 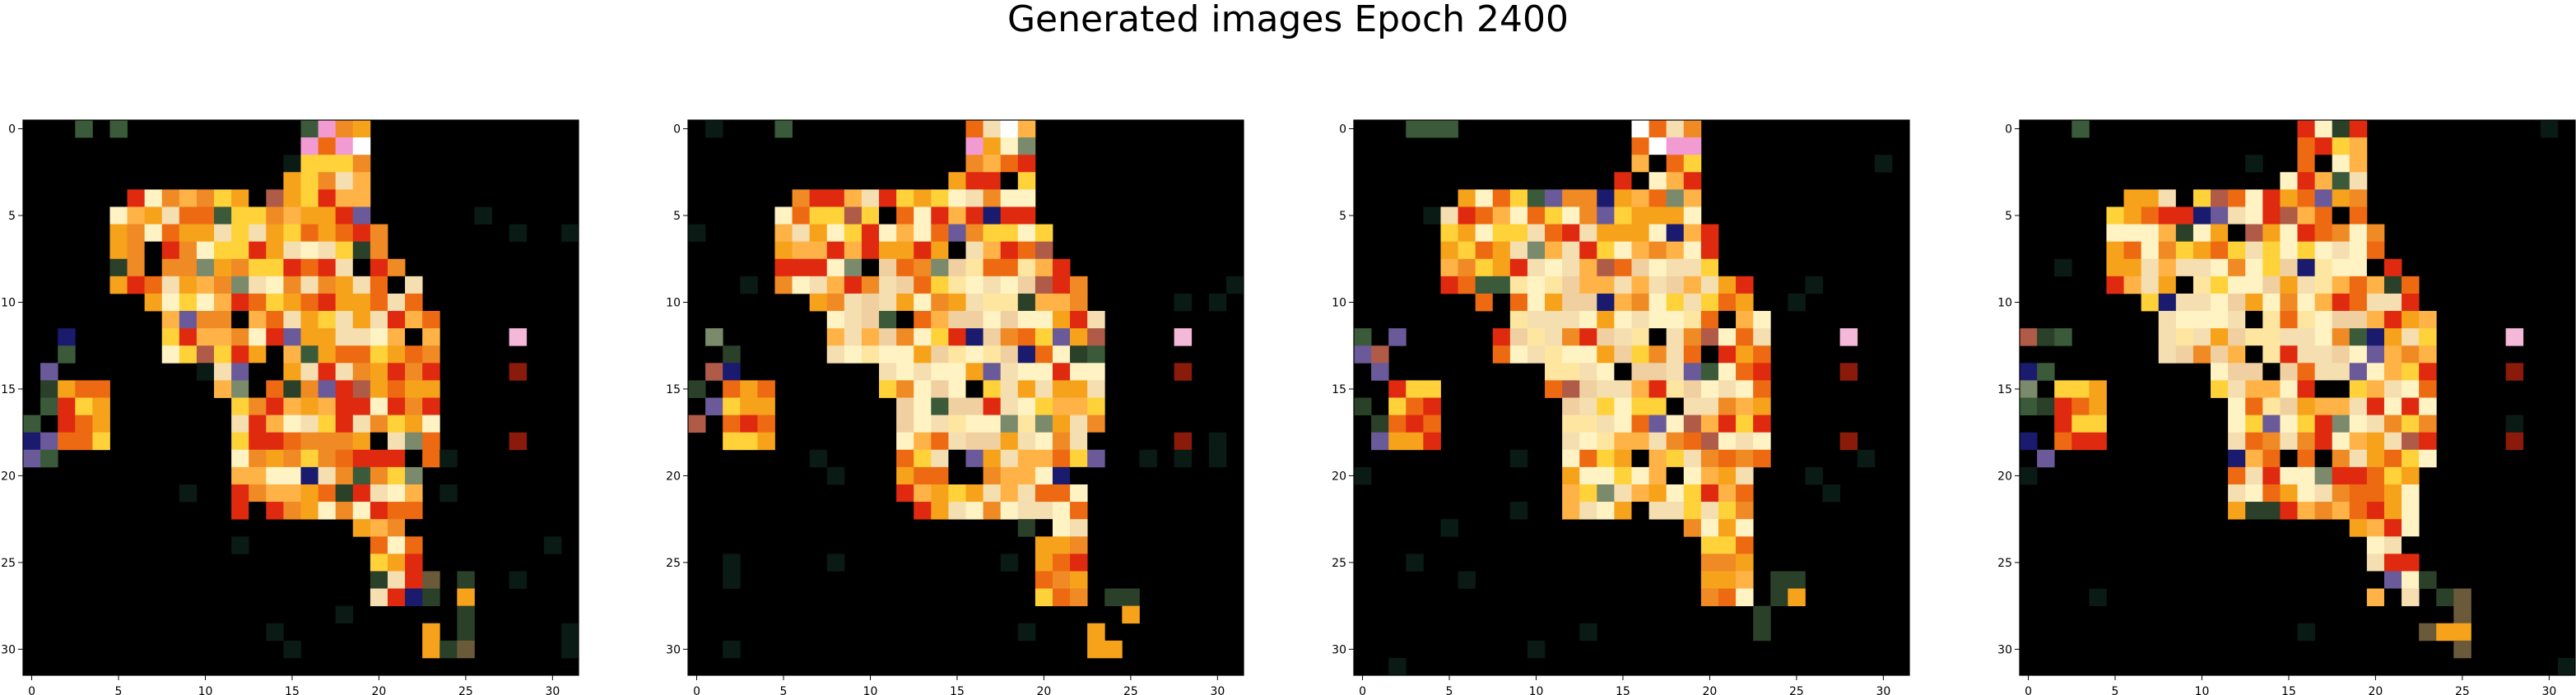 What do you see at coordinates (552, 690) in the screenshot?
I see `x-tick-label: 30` at bounding box center [552, 690].